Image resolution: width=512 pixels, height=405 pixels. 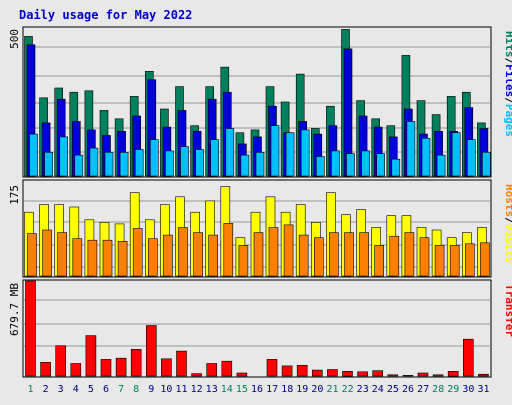 I want to click on transfer-series-label-part: Transfer, so click(x=507, y=310).